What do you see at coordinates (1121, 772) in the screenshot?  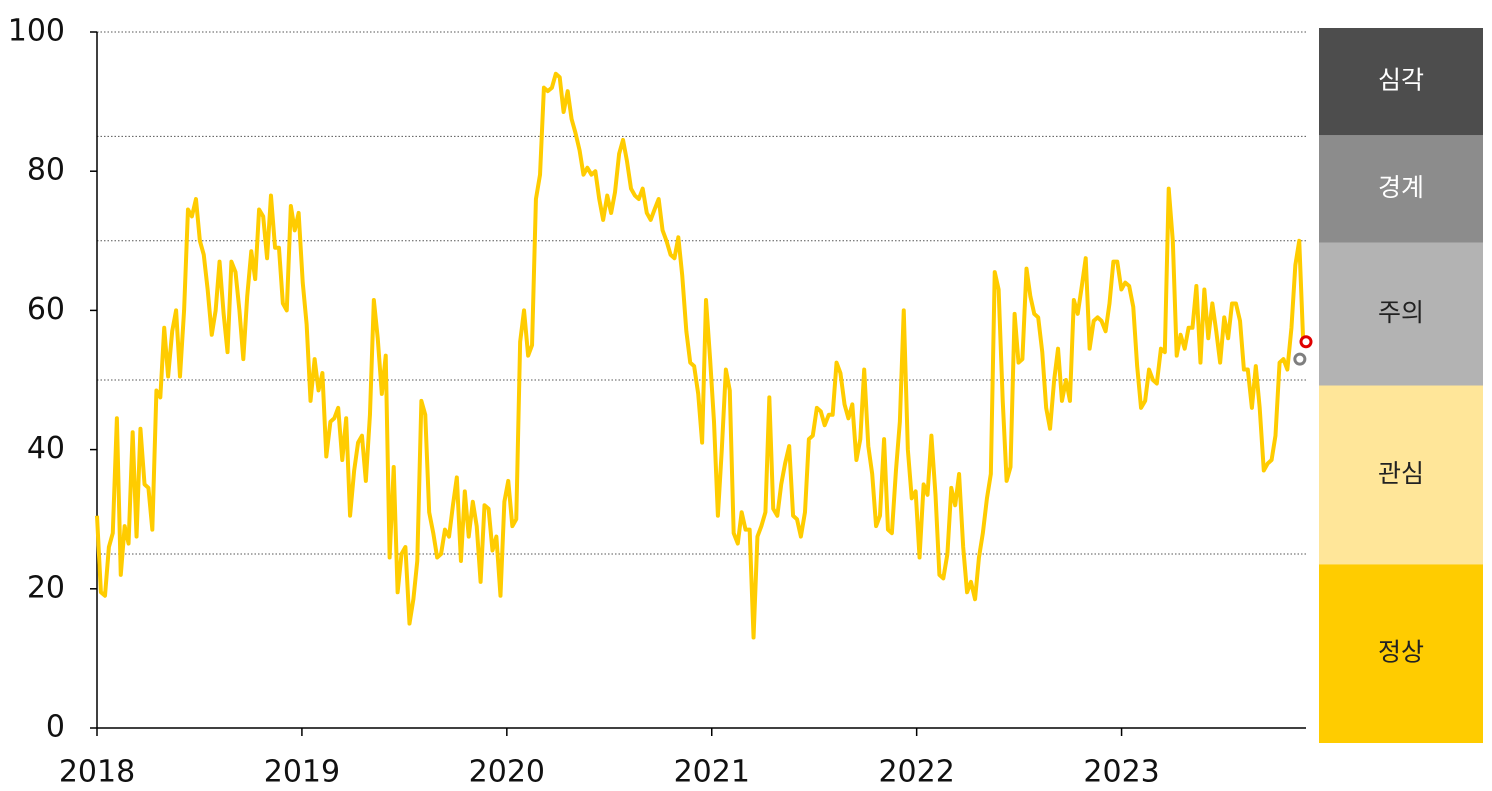 I see `x-tick-label: 2023` at bounding box center [1121, 772].